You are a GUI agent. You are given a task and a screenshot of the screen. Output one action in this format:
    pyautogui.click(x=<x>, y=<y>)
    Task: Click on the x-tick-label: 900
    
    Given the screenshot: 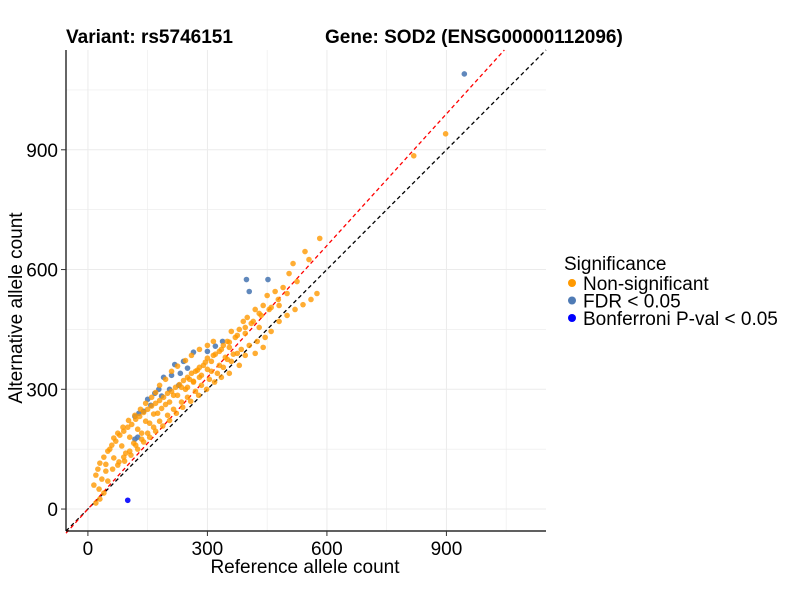 What is the action you would take?
    pyautogui.click(x=447, y=549)
    